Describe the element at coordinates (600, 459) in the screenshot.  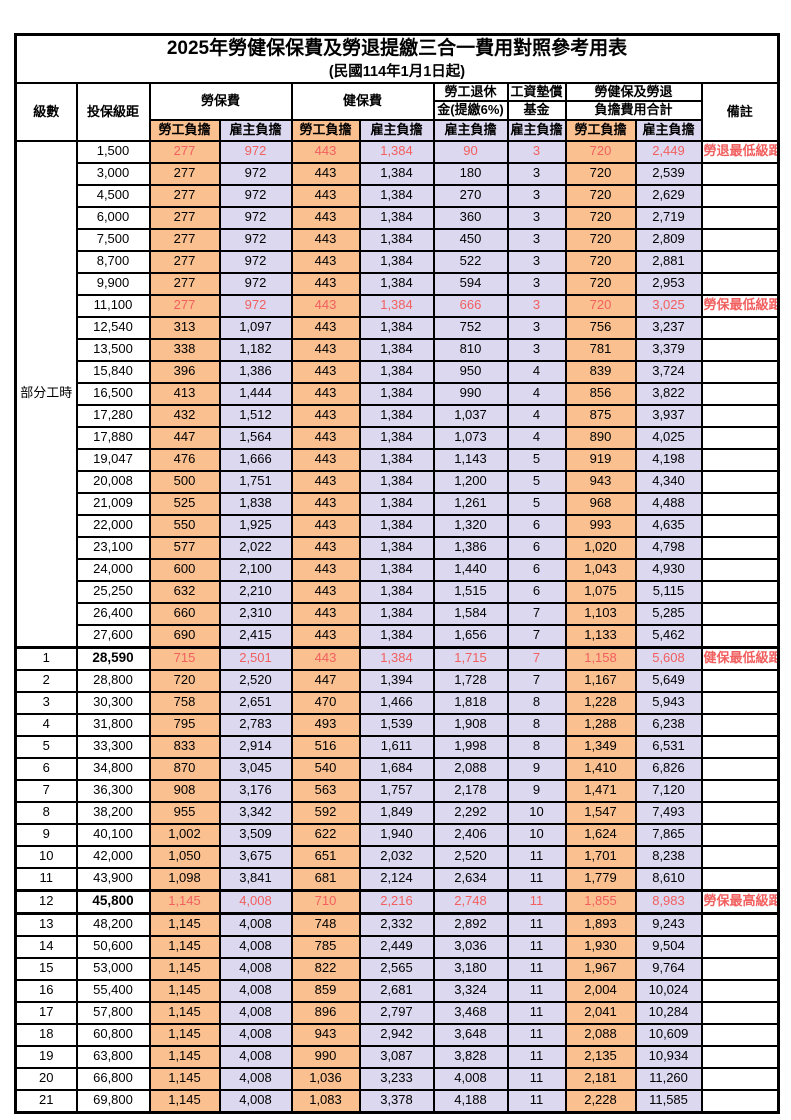
I see `value-cell: 919` at that location.